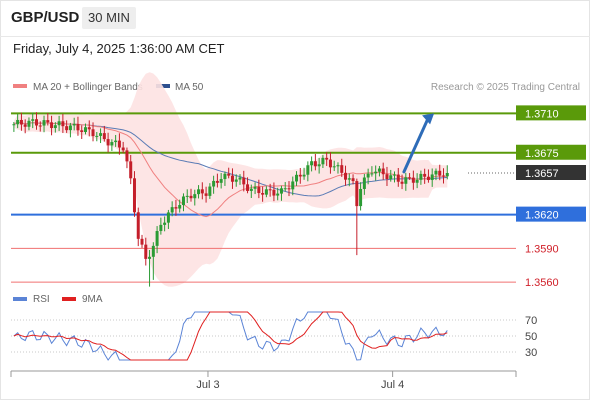 This screenshot has height=400, width=590. I want to click on rsi-9ma-line, so click(230, 336).